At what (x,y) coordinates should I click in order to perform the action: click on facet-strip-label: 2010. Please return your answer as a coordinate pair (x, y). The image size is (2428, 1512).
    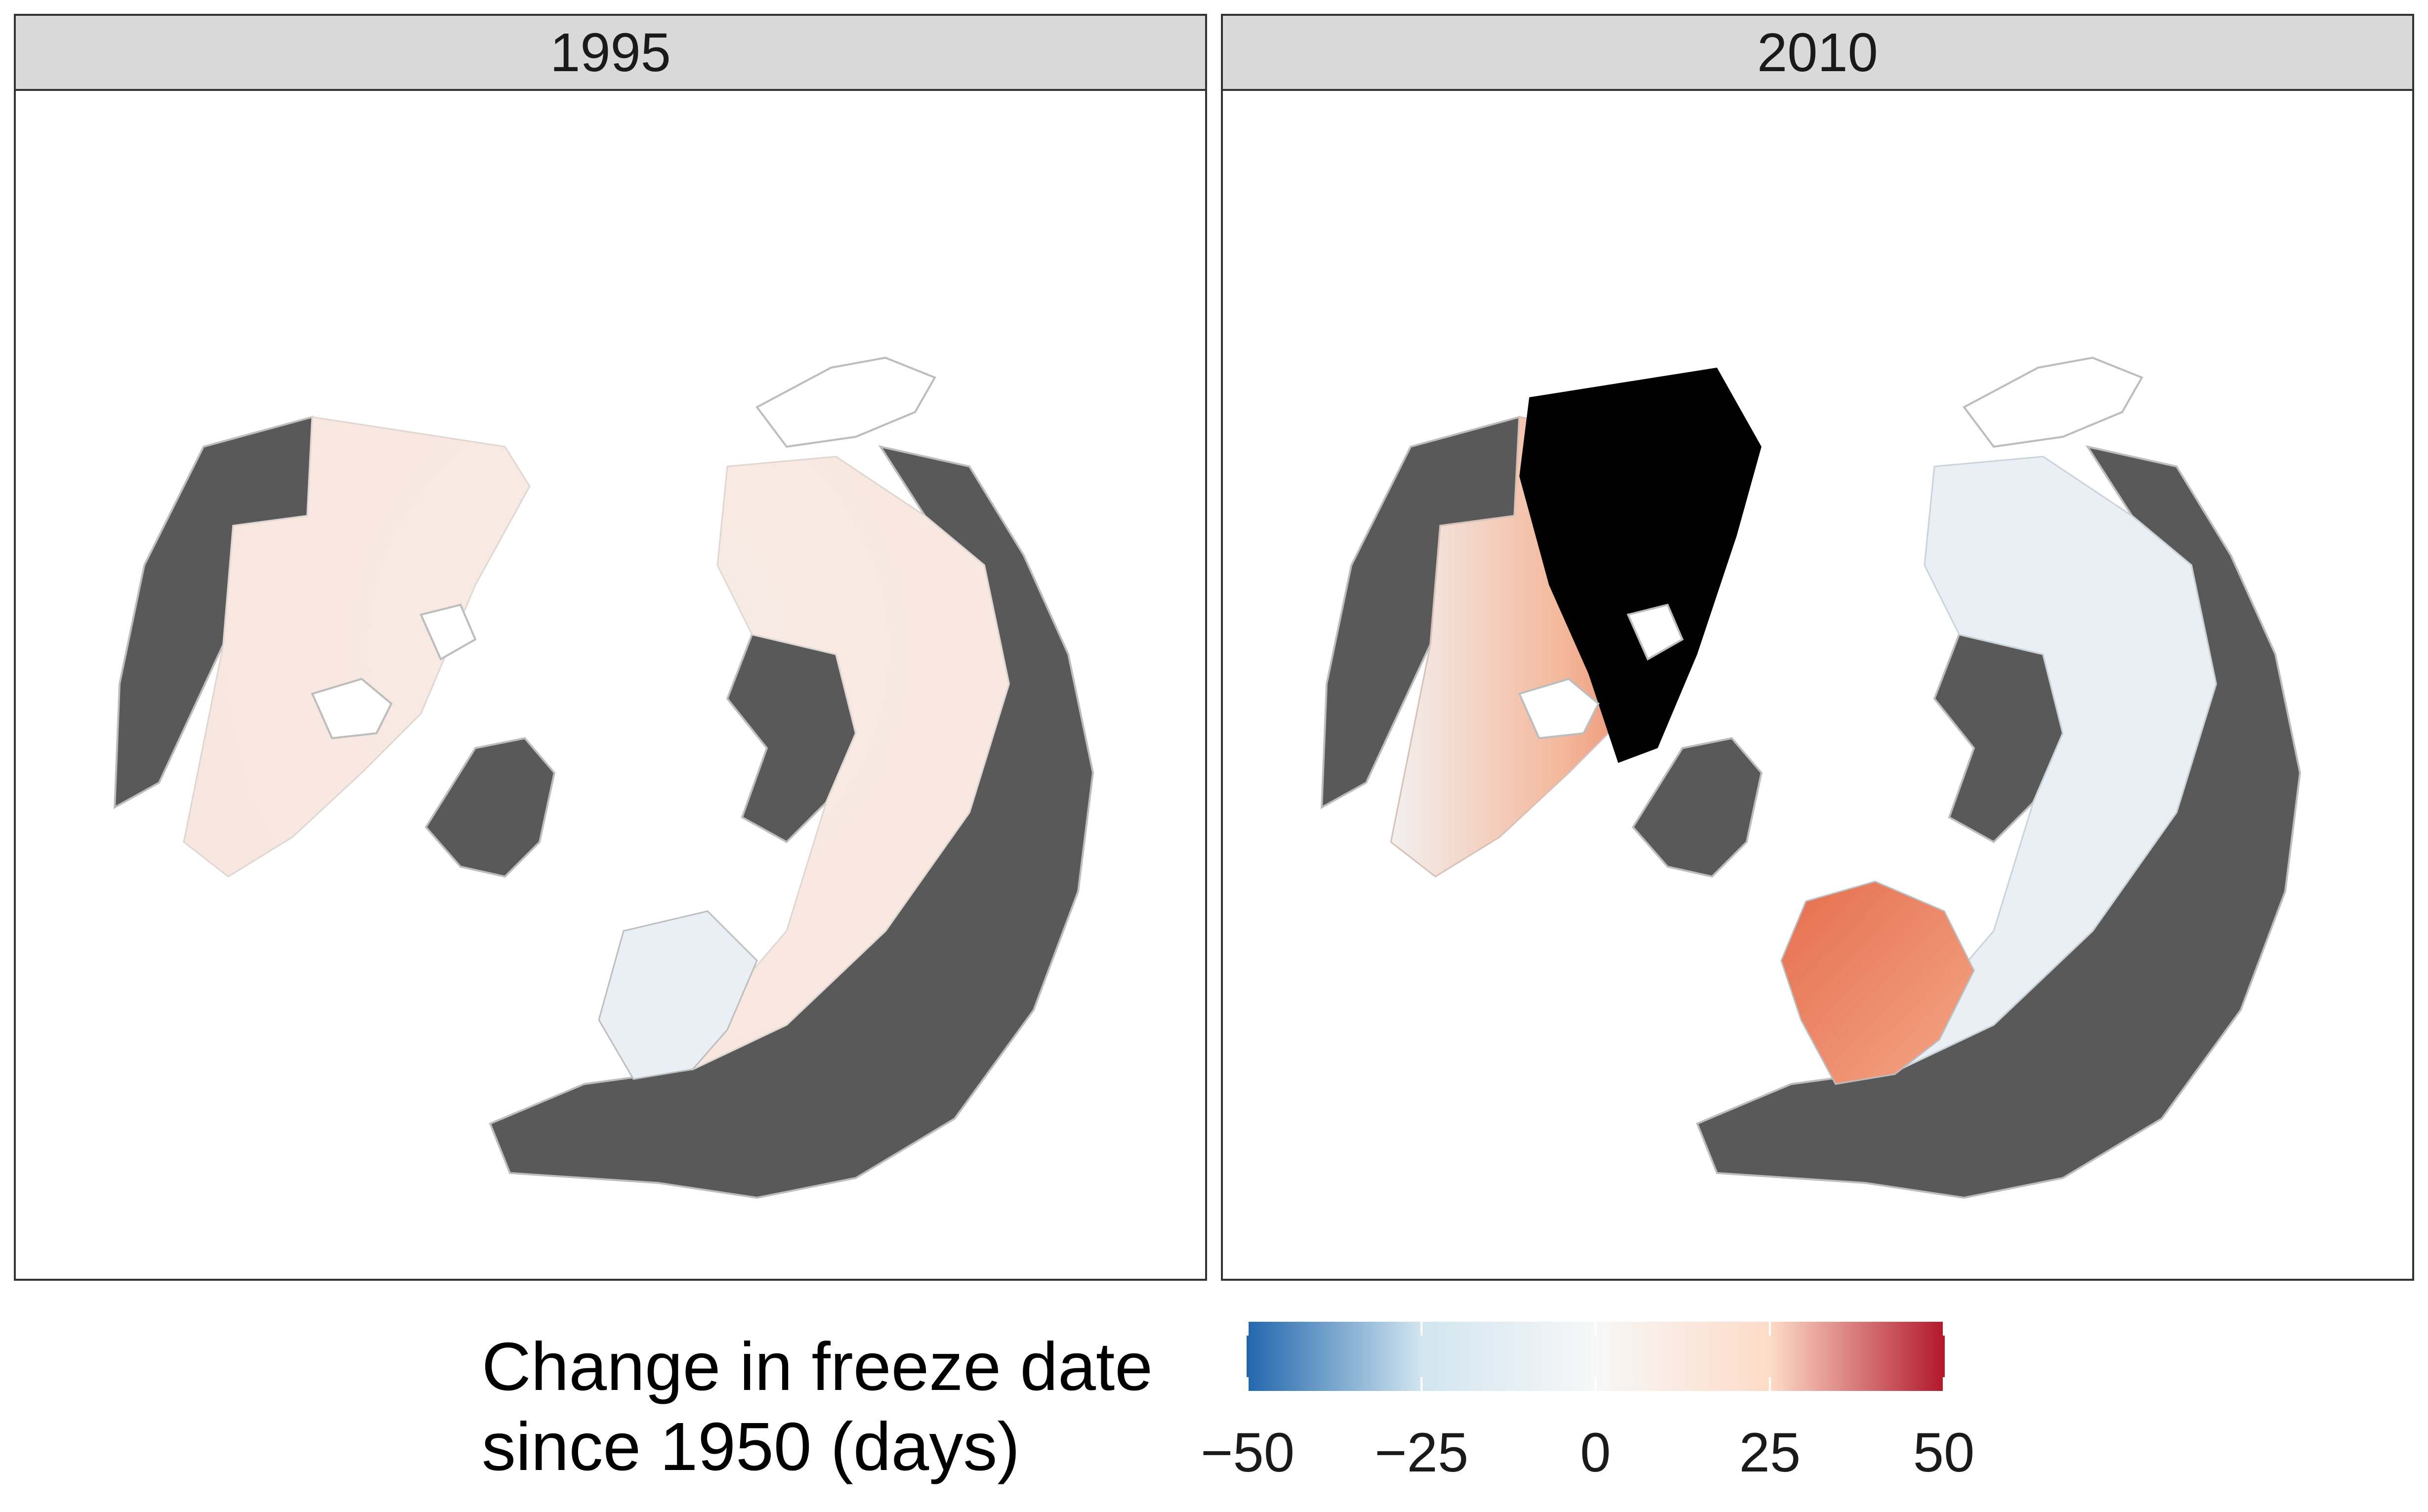
    Looking at the image, I should click on (1817, 53).